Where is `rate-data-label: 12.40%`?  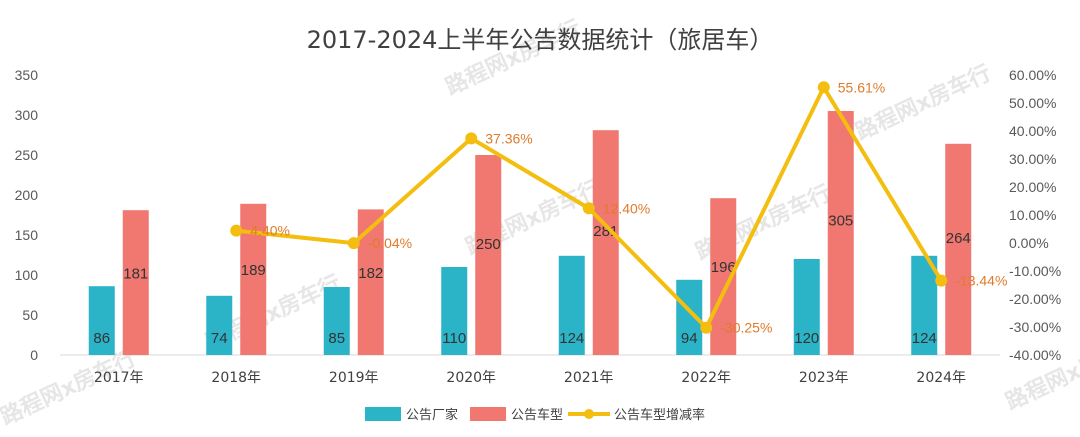 rate-data-label: 12.40% is located at coordinates (626, 208).